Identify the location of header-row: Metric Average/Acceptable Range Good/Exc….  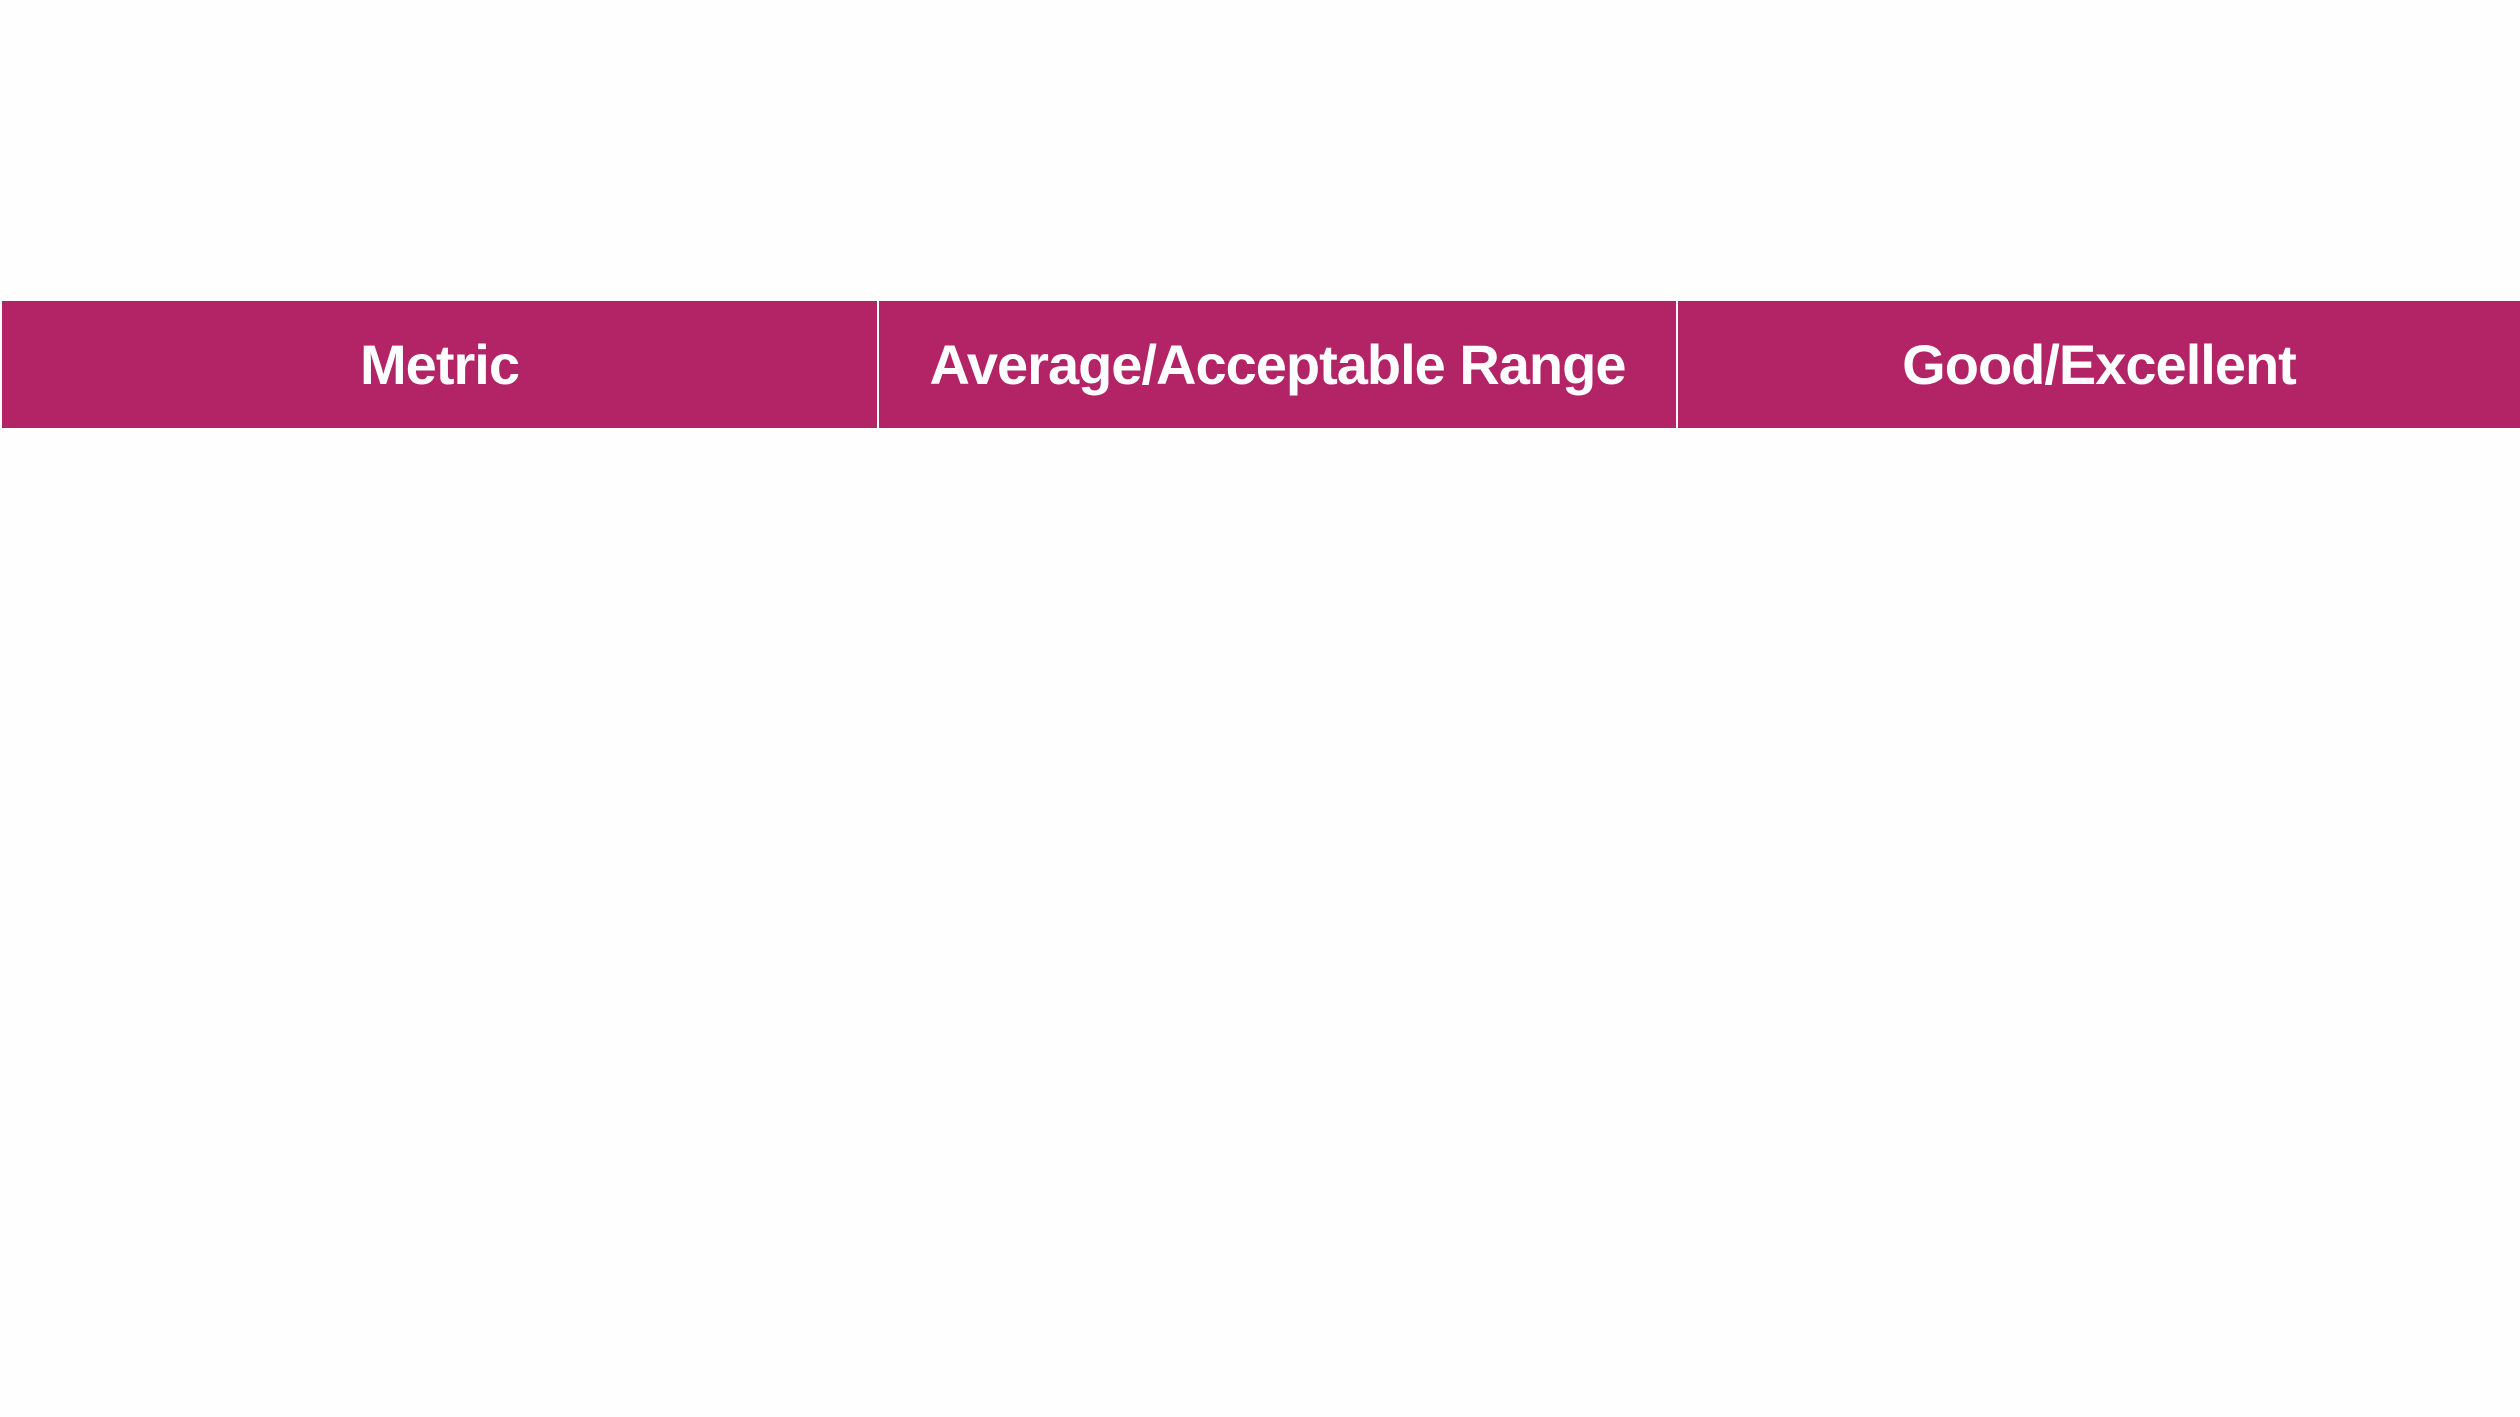
(1260, 364).